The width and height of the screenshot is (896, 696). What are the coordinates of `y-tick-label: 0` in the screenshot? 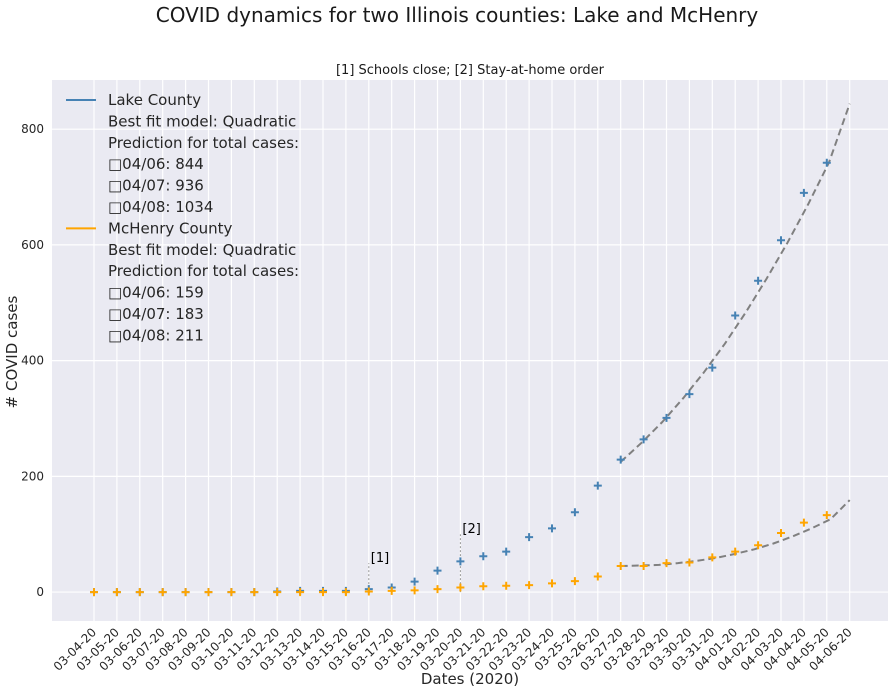 It's located at (40, 592).